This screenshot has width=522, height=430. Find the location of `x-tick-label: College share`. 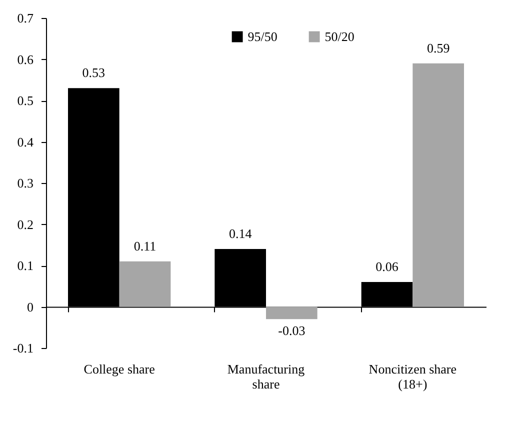

x-tick-label: College share is located at coordinates (120, 369).